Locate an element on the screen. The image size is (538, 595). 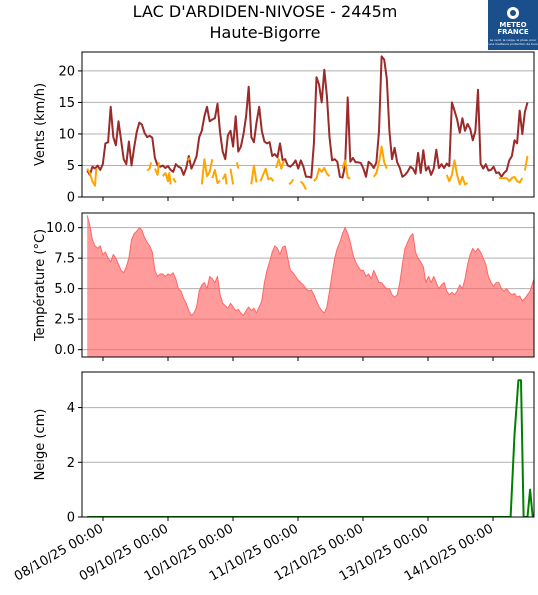
y-tick-label: 7.5 is located at coordinates (64, 259).